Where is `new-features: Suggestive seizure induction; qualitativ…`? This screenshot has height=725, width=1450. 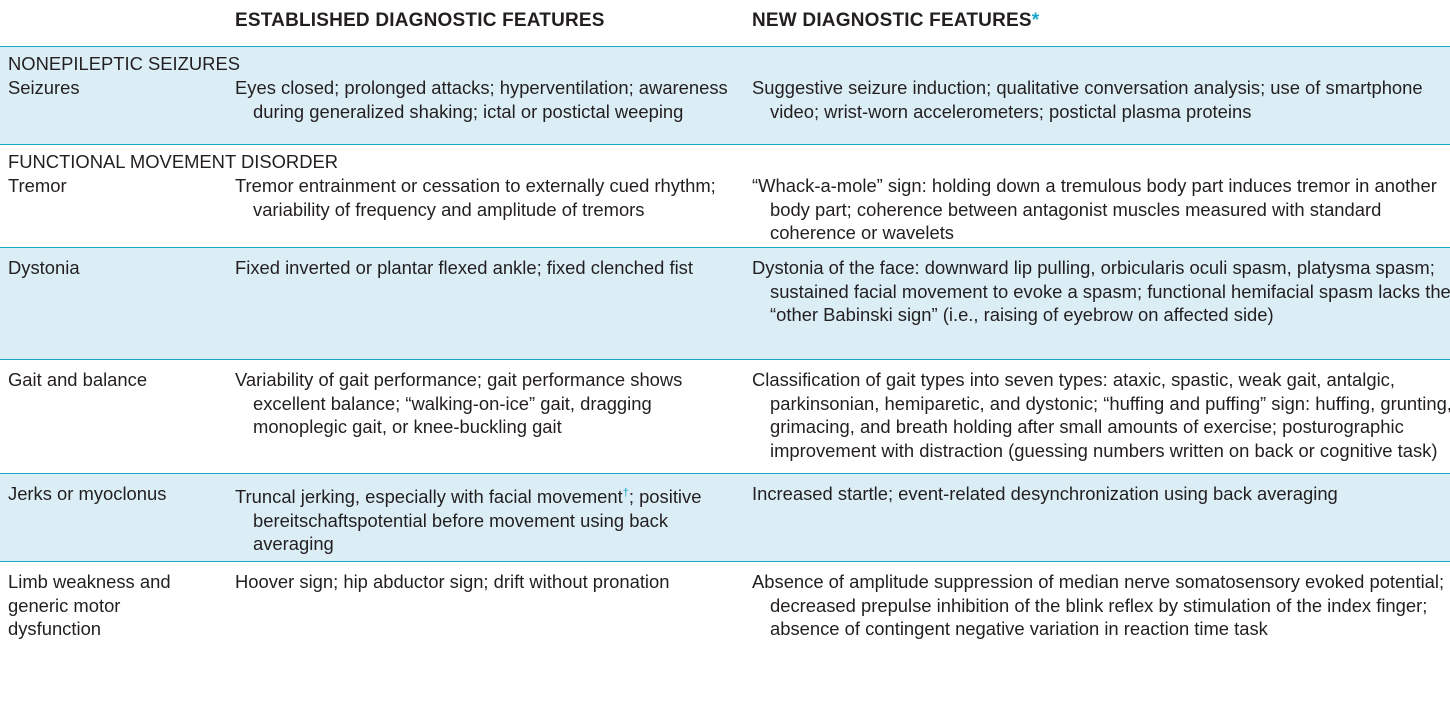 new-features: Suggestive seizure induction; qualitativ… is located at coordinates (1087, 99).